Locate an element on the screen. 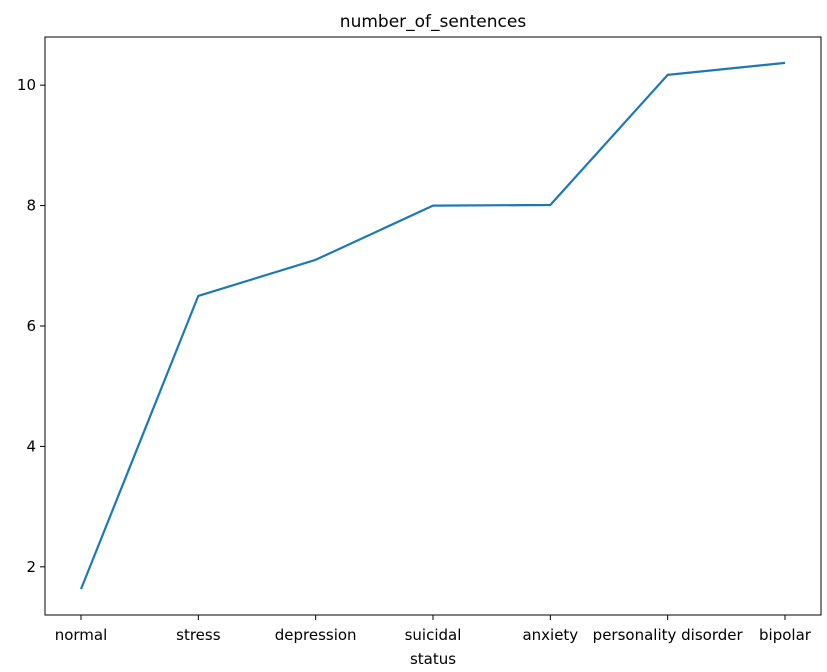  x-tick-label: depression is located at coordinates (316, 635).